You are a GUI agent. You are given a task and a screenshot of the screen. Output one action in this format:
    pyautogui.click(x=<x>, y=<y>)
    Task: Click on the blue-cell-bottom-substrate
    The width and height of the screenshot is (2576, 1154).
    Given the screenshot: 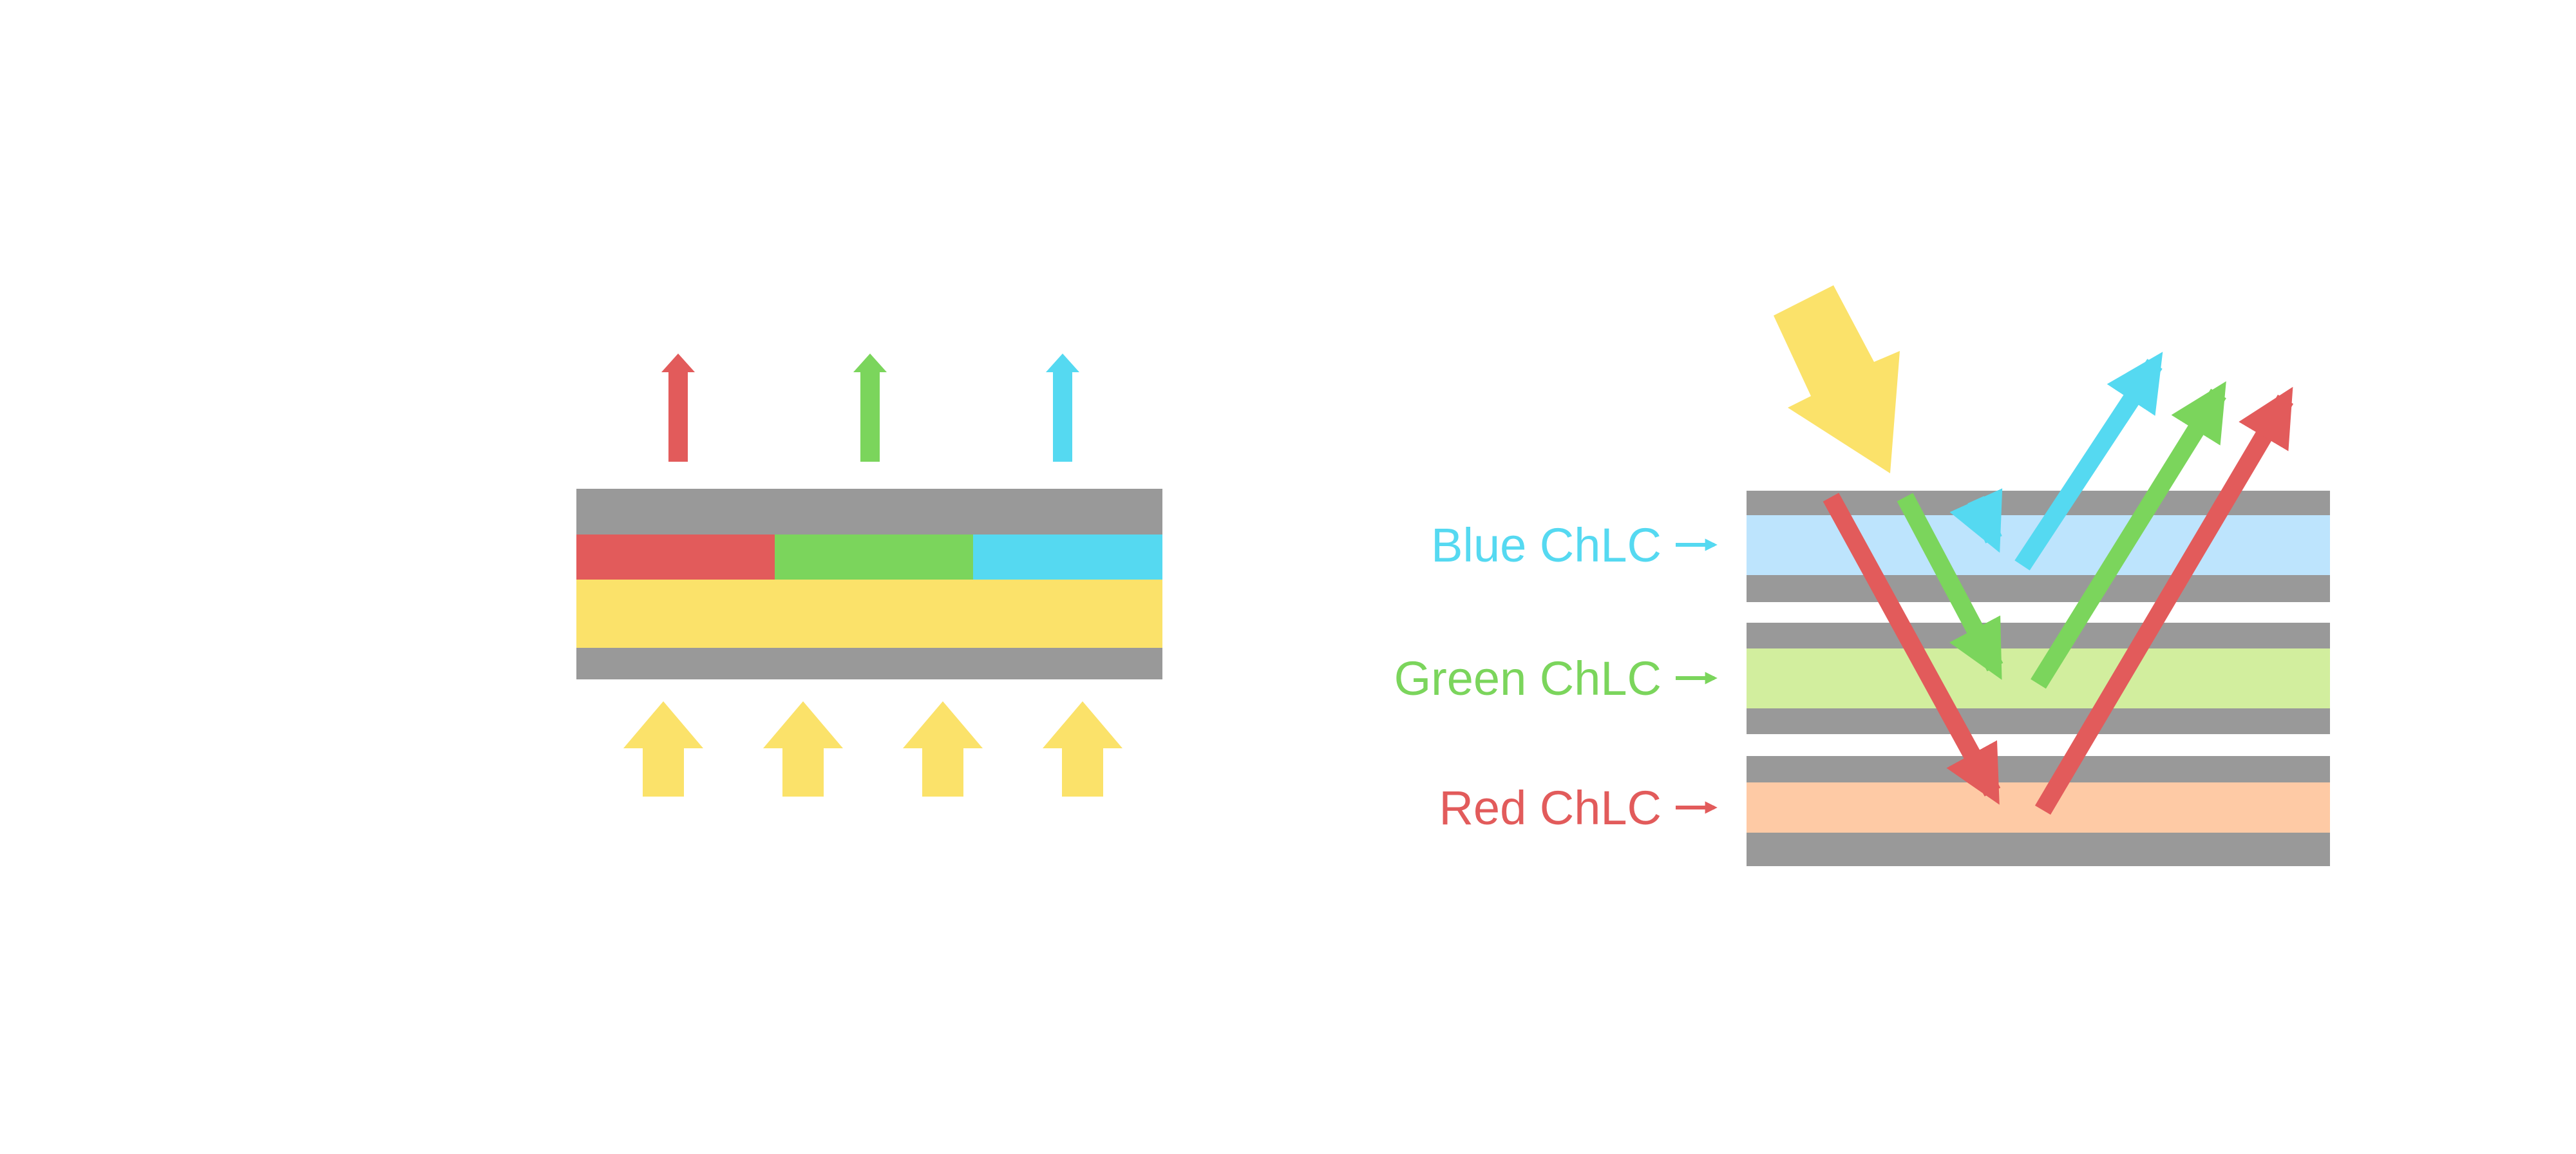 What is the action you would take?
    pyautogui.click(x=2039, y=588)
    